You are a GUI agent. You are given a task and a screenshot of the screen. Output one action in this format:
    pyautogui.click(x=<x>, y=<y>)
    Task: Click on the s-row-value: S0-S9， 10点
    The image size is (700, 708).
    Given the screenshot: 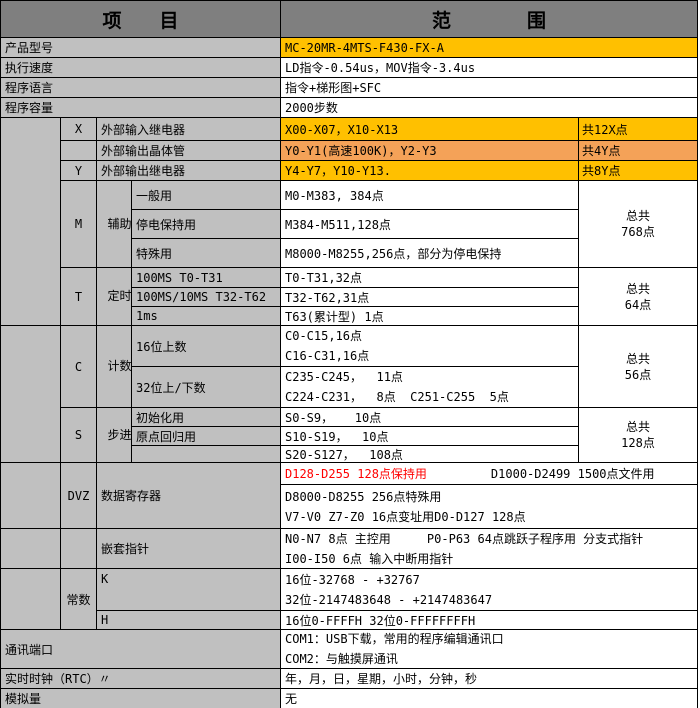 What is the action you would take?
    pyautogui.click(x=430, y=417)
    